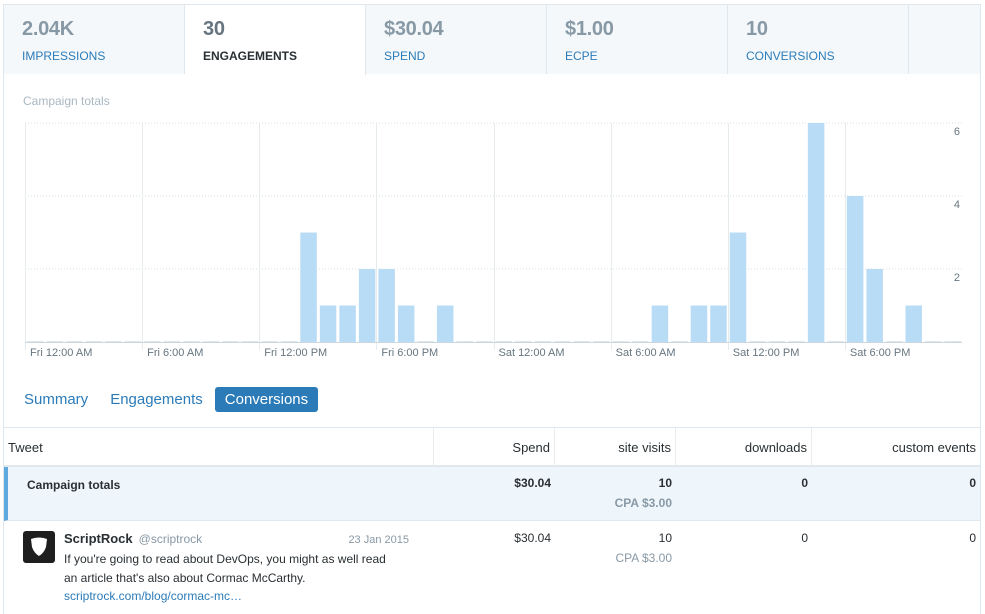 The image size is (985, 614). Describe the element at coordinates (744, 493) in the screenshot. I see `totals-downloads: 0` at that location.